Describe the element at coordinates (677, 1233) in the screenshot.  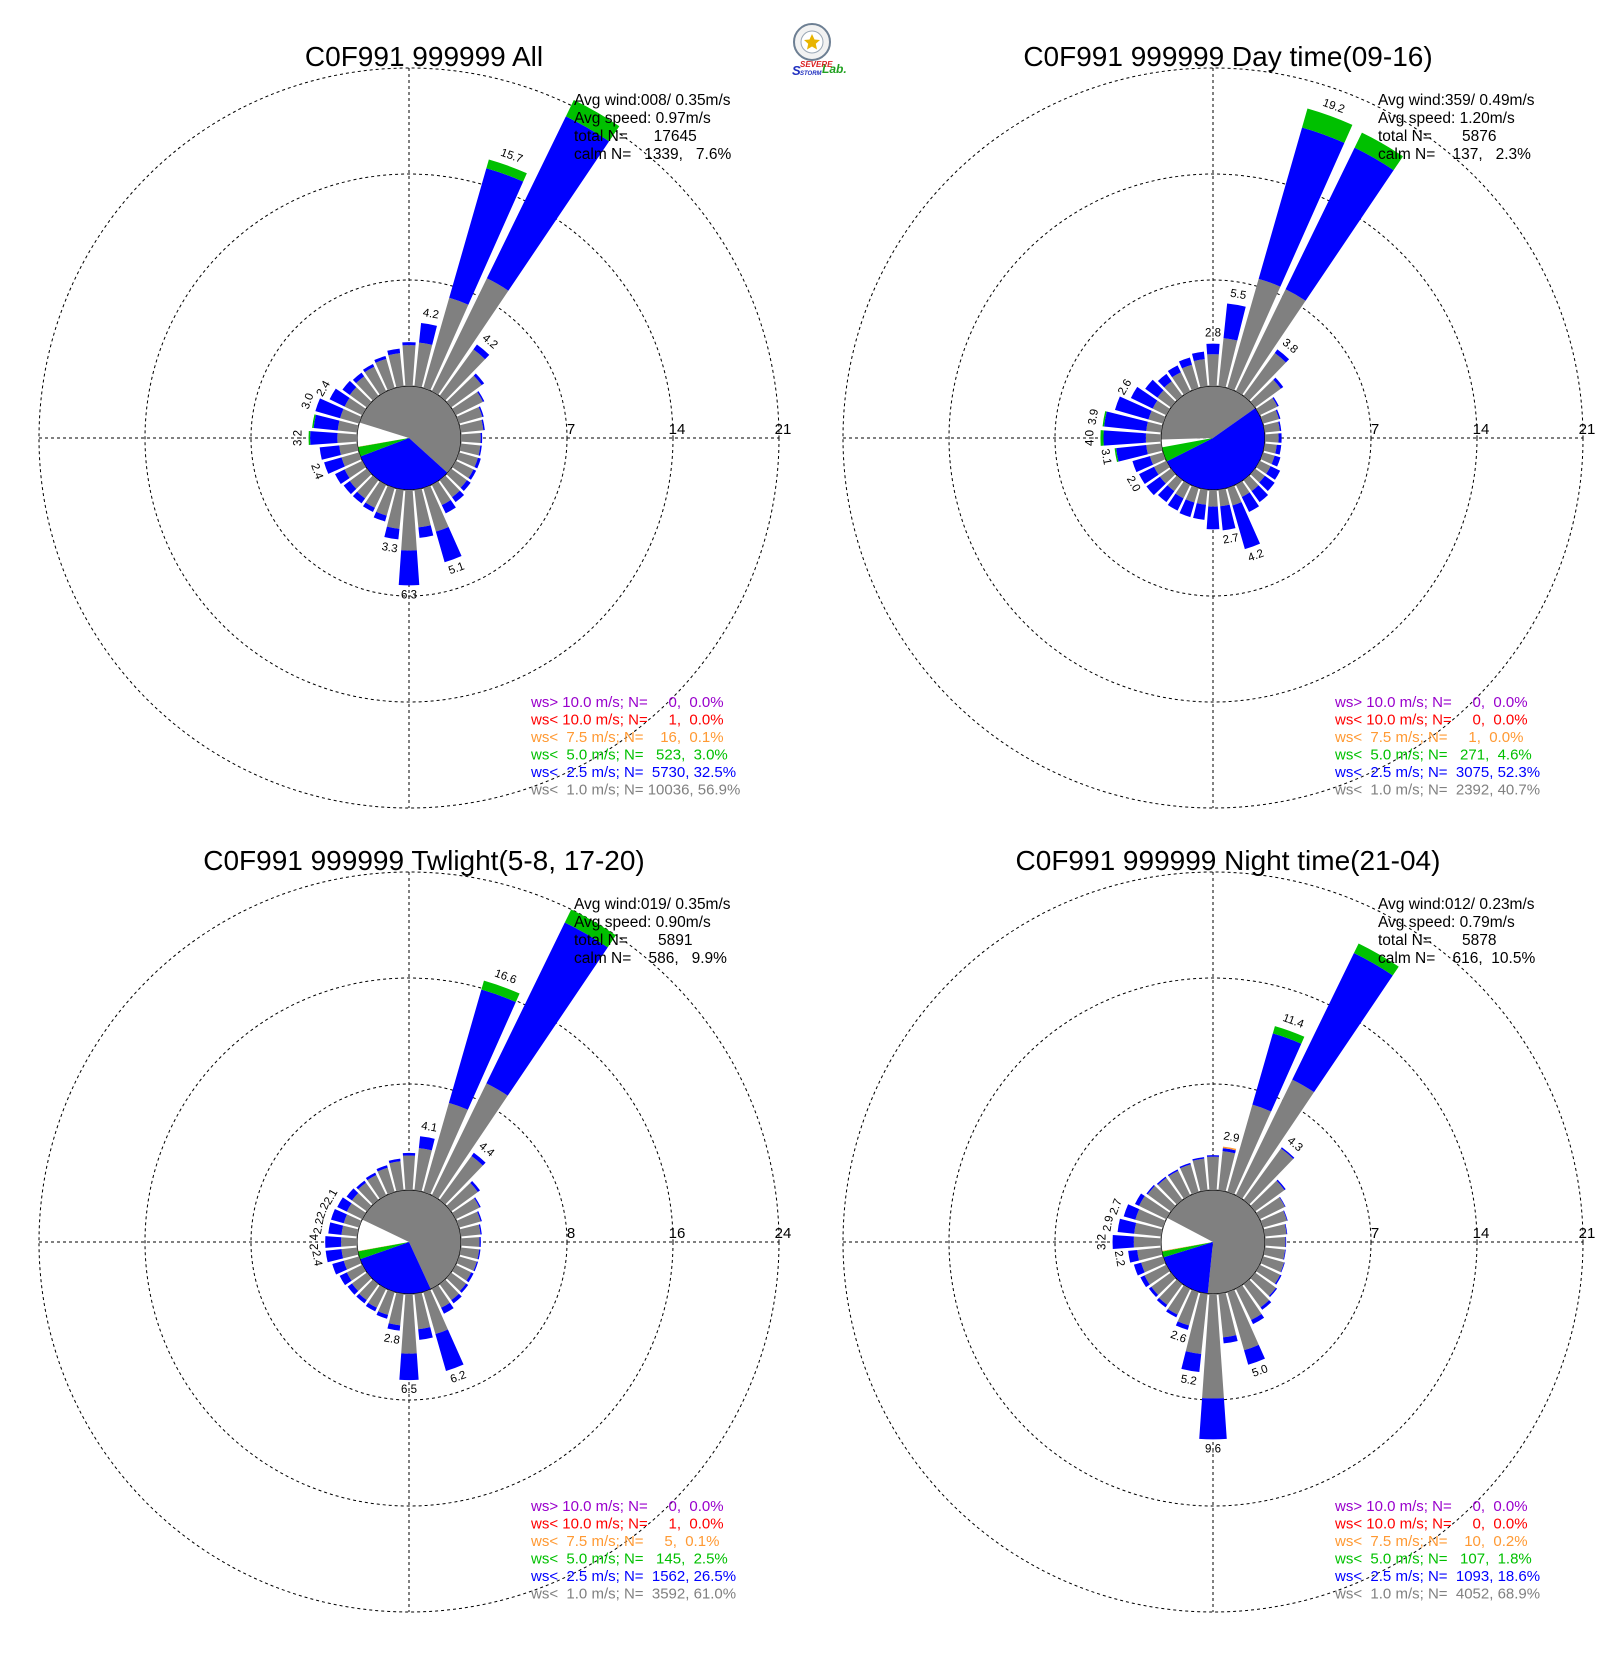
I see `ring-tick-label: 16` at that location.